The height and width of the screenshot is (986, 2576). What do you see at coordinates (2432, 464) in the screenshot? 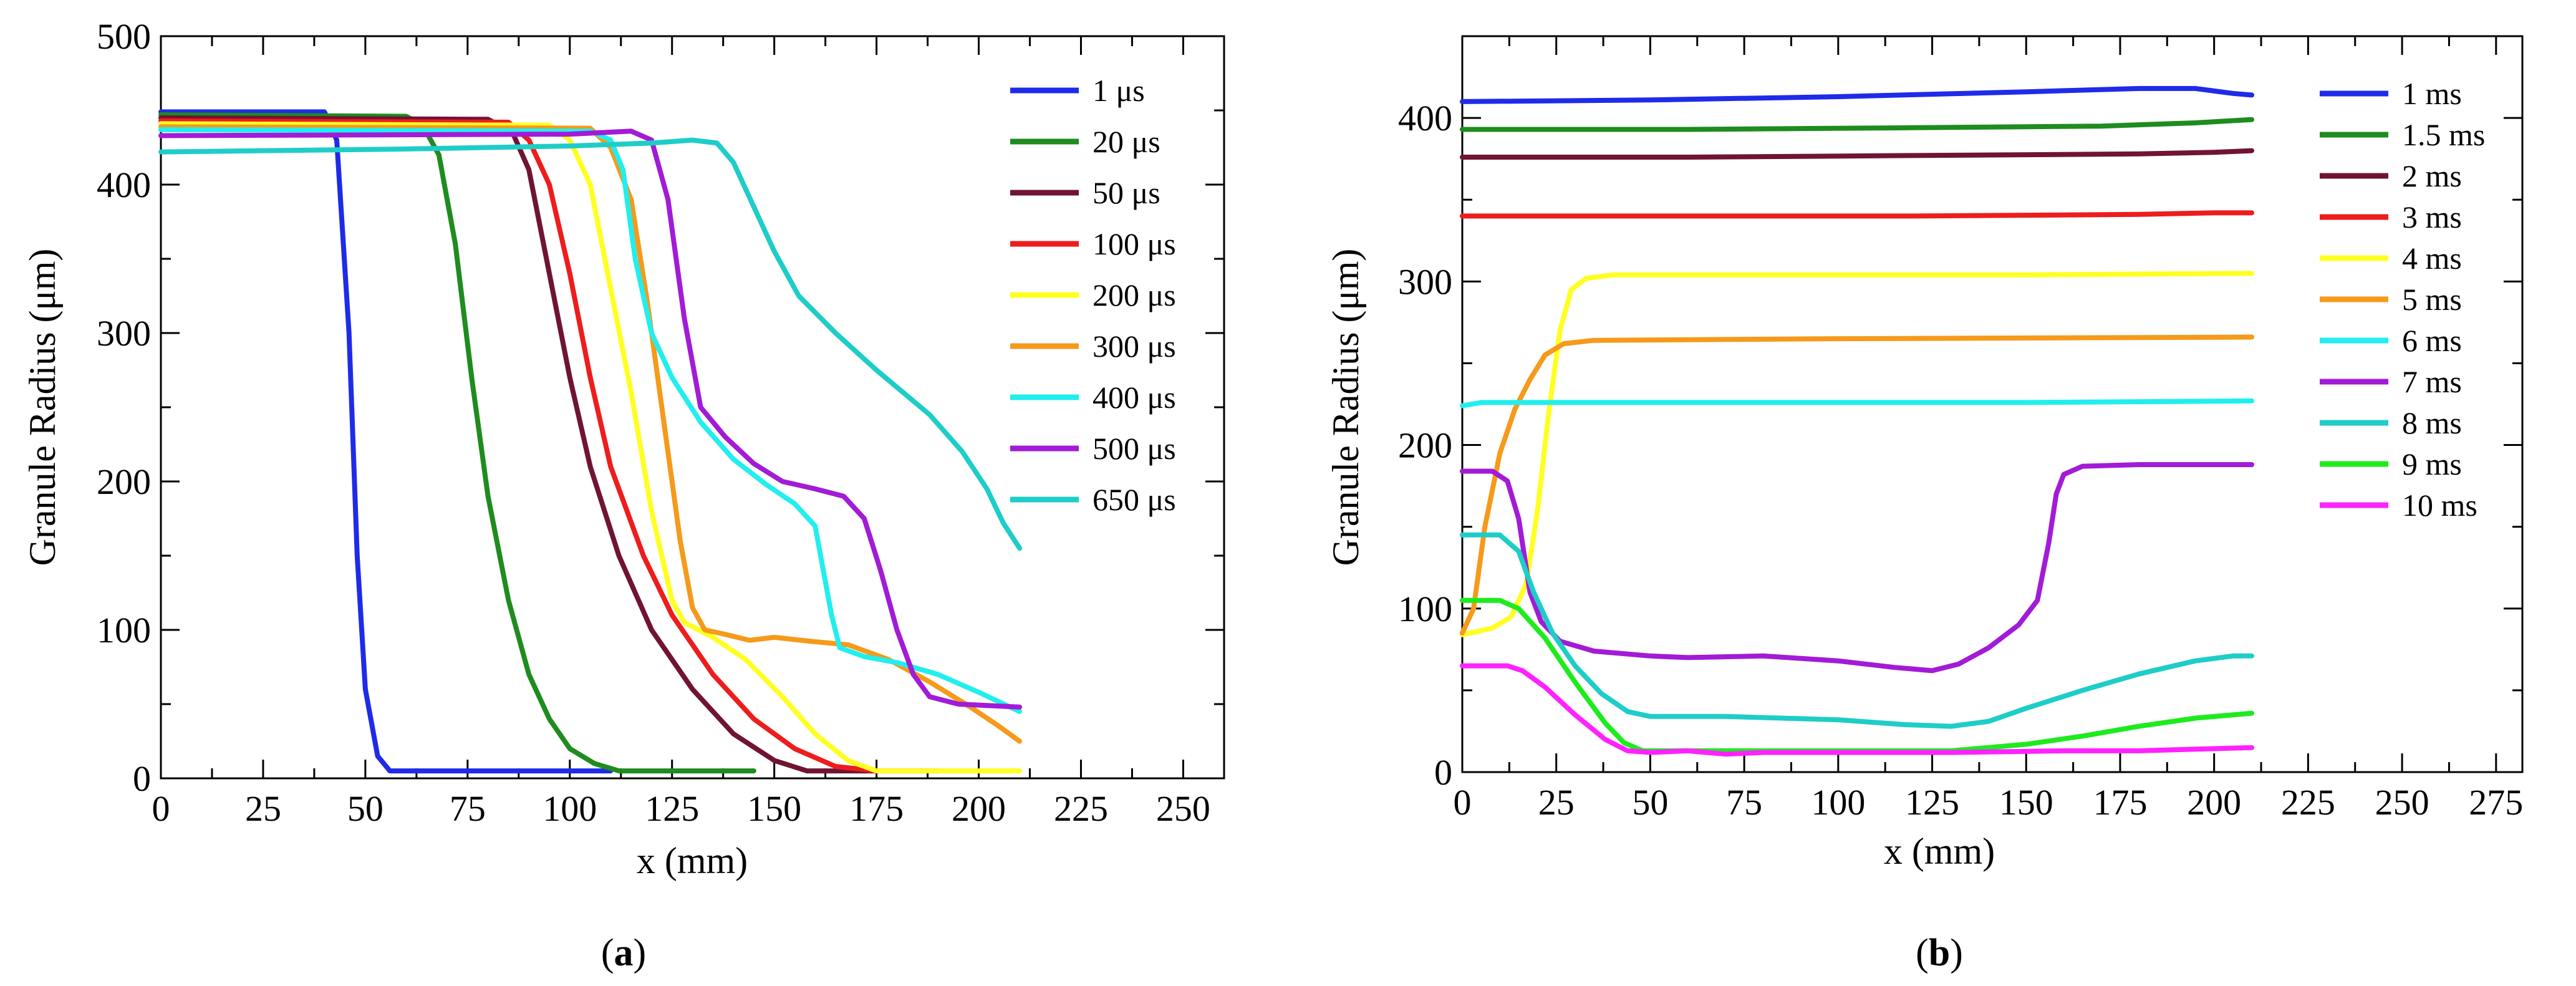
I see `chart-b-legend-label: 9 ms` at bounding box center [2432, 464].